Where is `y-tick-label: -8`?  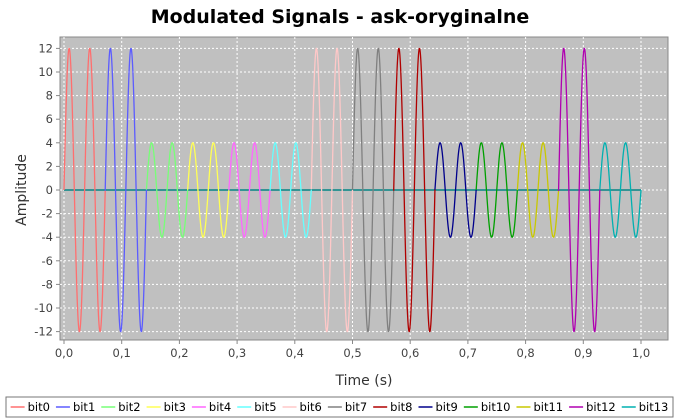 y-tick-label: -8 is located at coordinates (47, 284).